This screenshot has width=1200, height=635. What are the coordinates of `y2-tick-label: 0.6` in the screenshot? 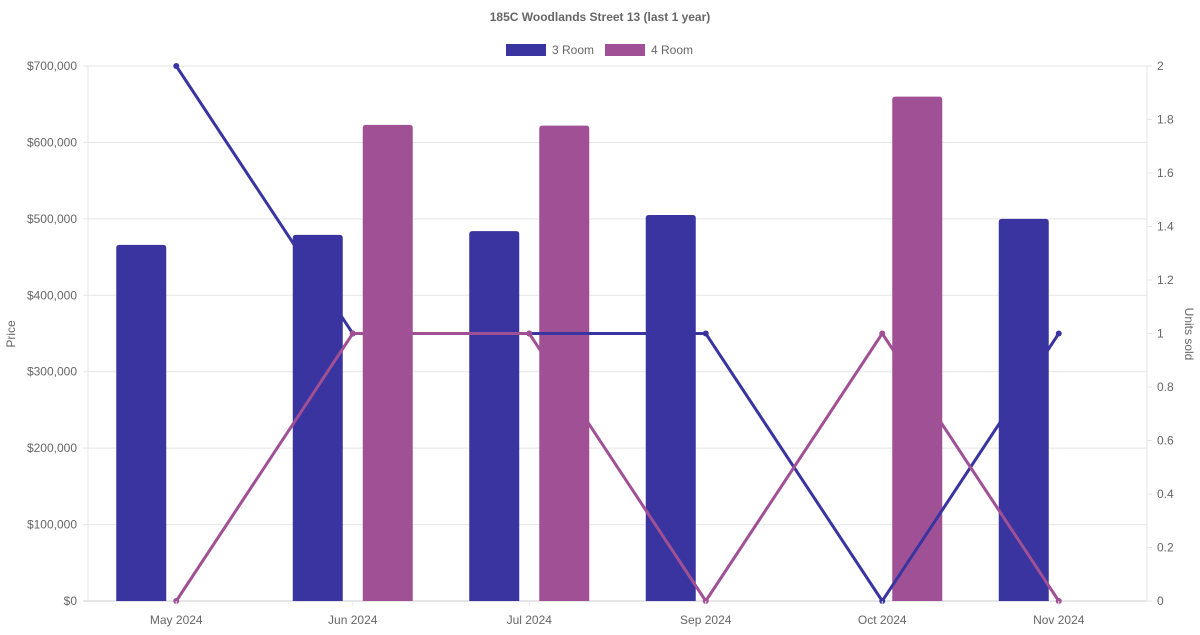 It's located at (1165, 441).